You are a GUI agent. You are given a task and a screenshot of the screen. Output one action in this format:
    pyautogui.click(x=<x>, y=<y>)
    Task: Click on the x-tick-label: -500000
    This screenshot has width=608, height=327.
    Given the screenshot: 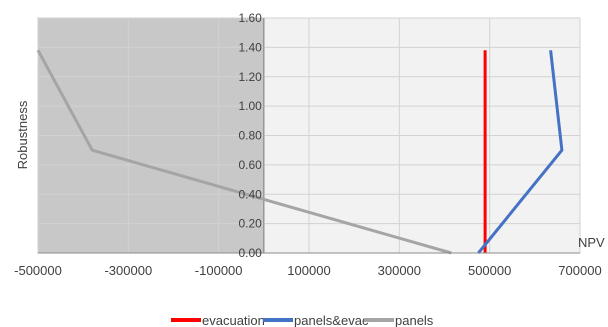 What is the action you would take?
    pyautogui.click(x=38, y=270)
    